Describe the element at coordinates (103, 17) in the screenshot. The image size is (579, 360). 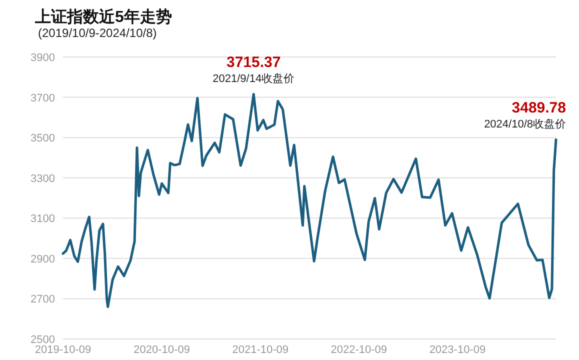
I see `chart-title: 上证指数近5年走势` at that location.